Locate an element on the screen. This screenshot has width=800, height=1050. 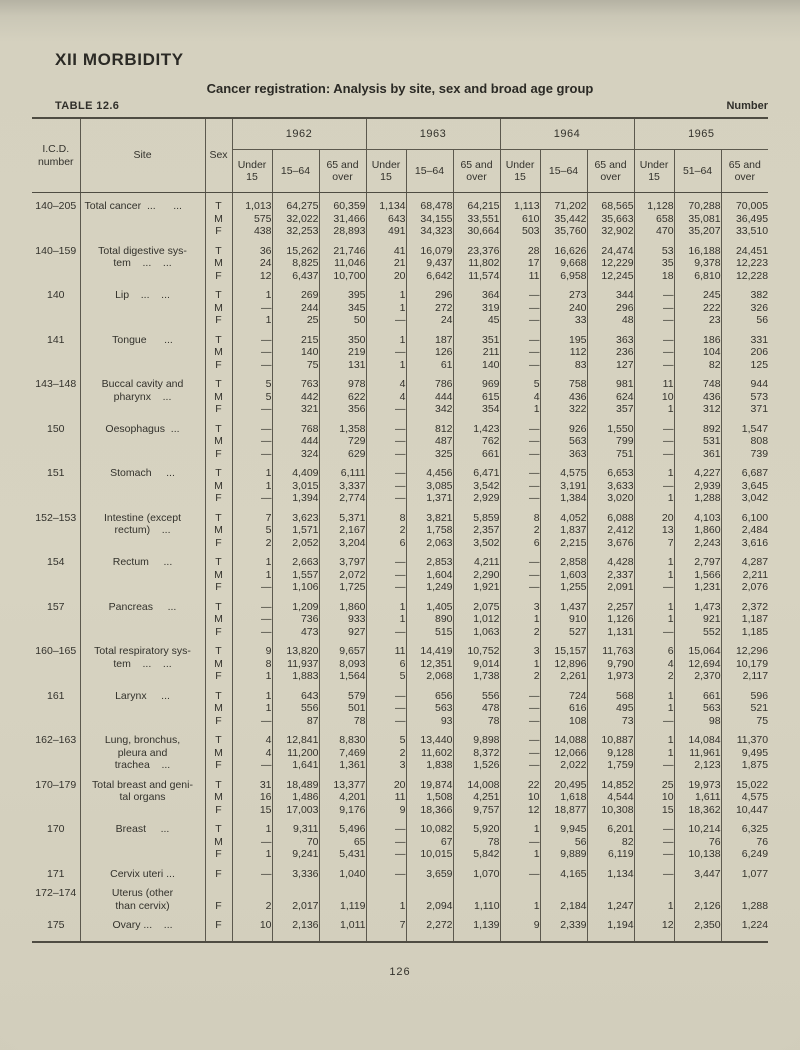
value-cell: 1,119 is located at coordinates (342, 896).